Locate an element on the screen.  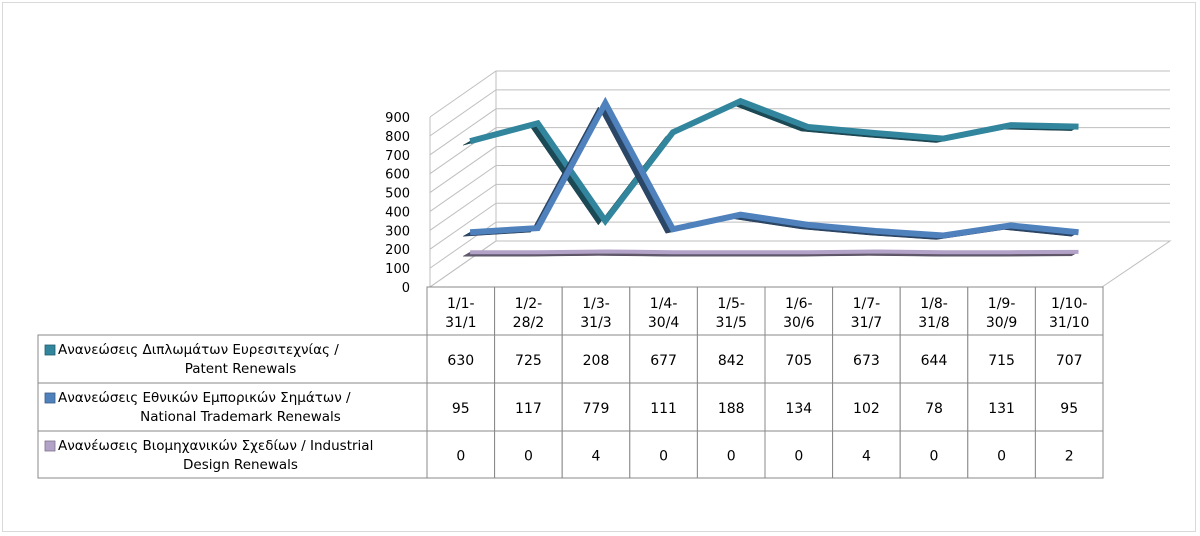
data-label: 102 is located at coordinates (866, 409).